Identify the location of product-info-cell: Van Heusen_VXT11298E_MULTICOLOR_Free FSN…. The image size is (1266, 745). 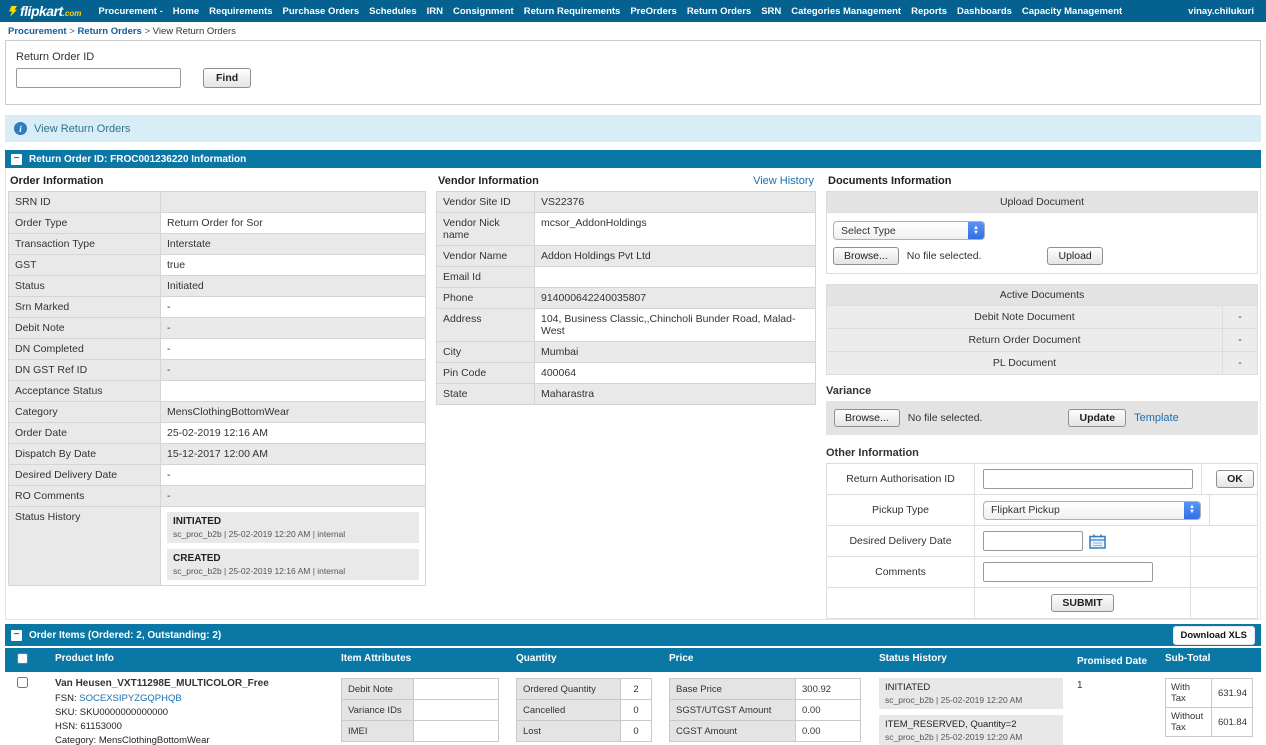
(190, 708).